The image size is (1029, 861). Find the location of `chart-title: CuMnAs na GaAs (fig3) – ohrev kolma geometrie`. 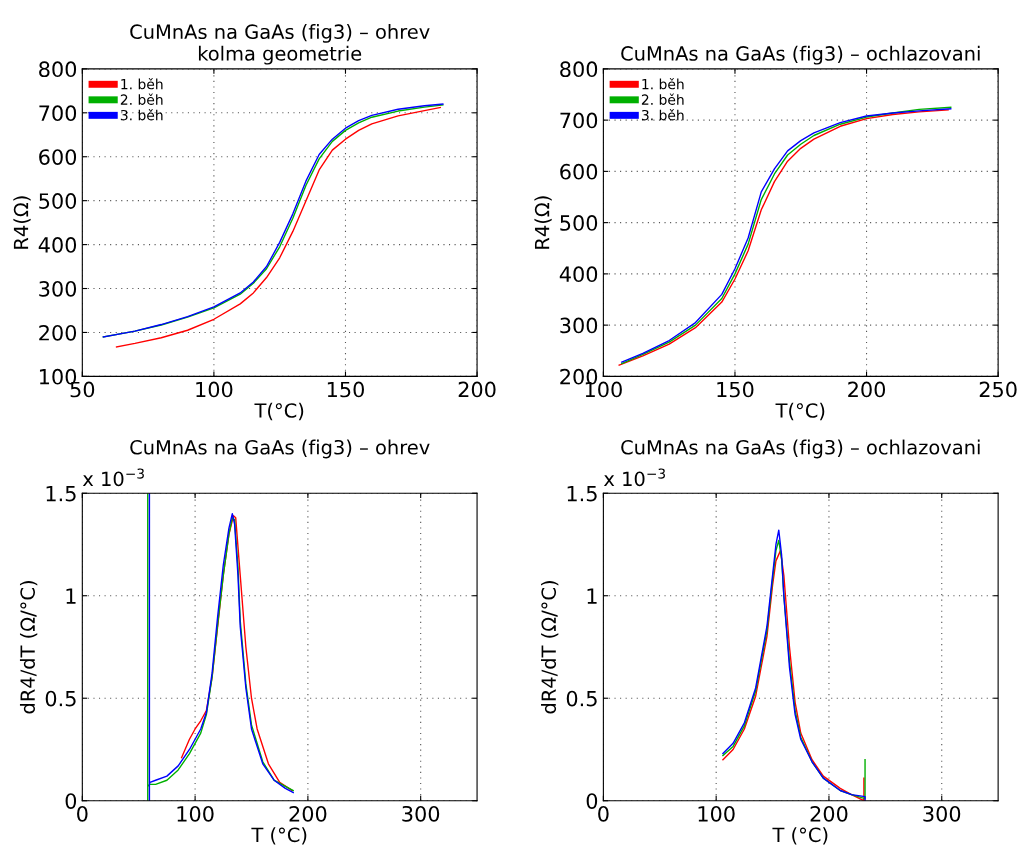

chart-title: CuMnAs na GaAs (fig3) – ohrev kolma geometrie is located at coordinates (280, 44).